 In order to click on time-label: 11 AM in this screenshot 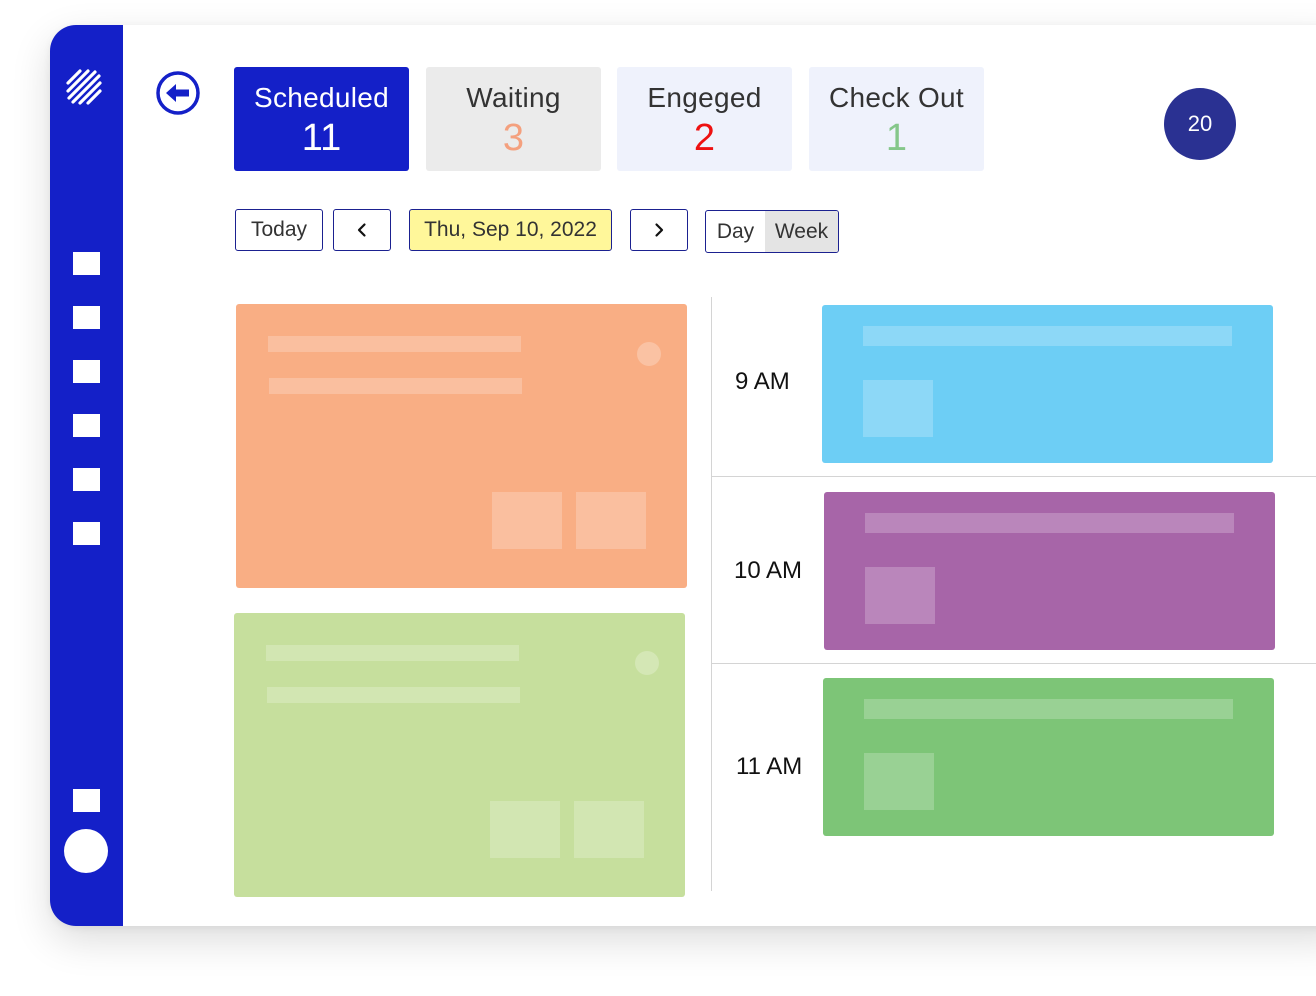, I will do `click(769, 766)`.